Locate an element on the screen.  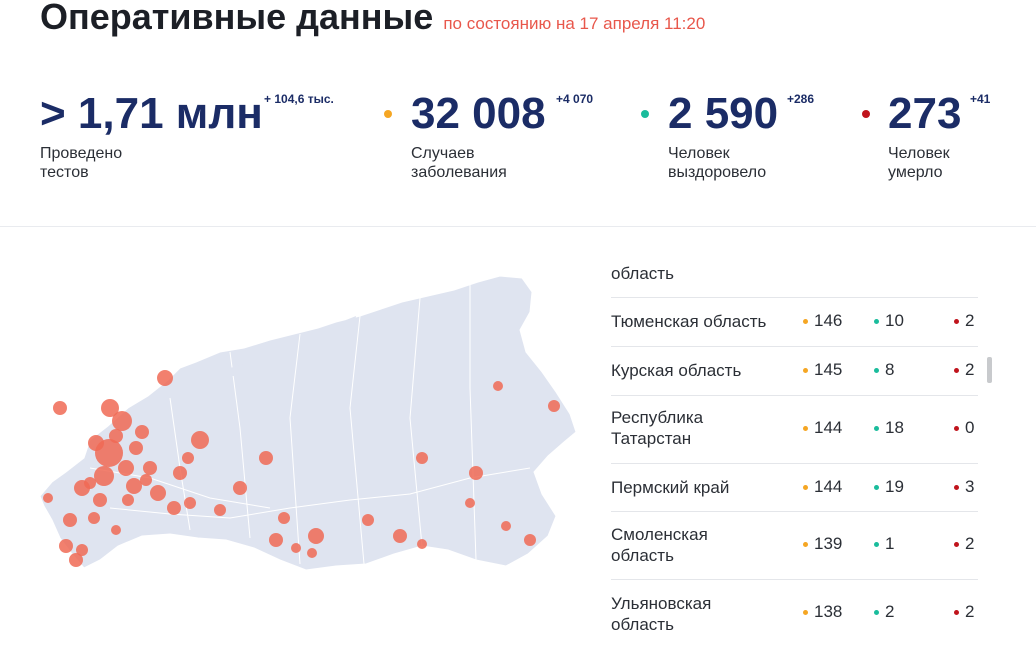
cases-cell: 146 is located at coordinates (822, 321).